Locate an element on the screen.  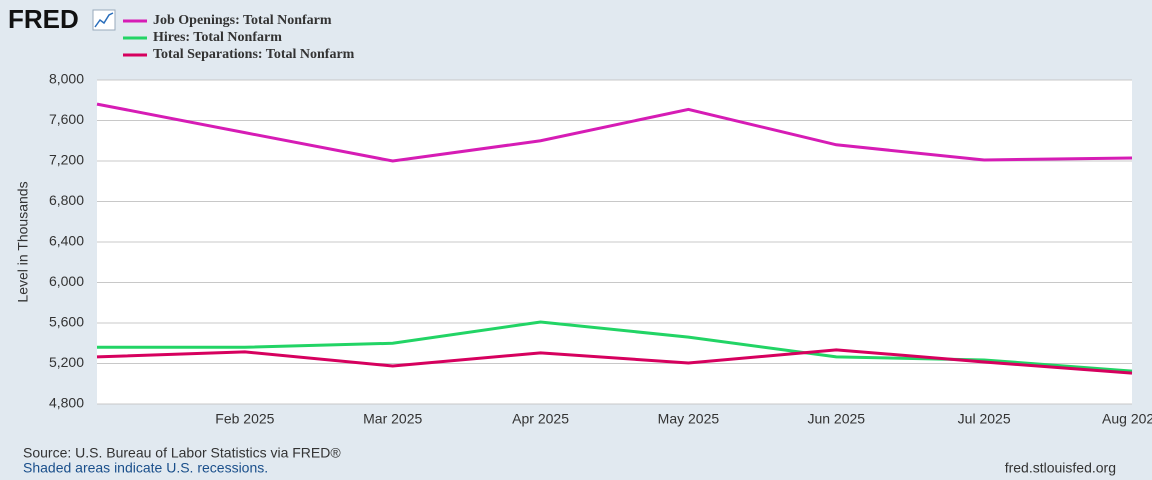
y-tick-label: 5,200 is located at coordinates (66, 362).